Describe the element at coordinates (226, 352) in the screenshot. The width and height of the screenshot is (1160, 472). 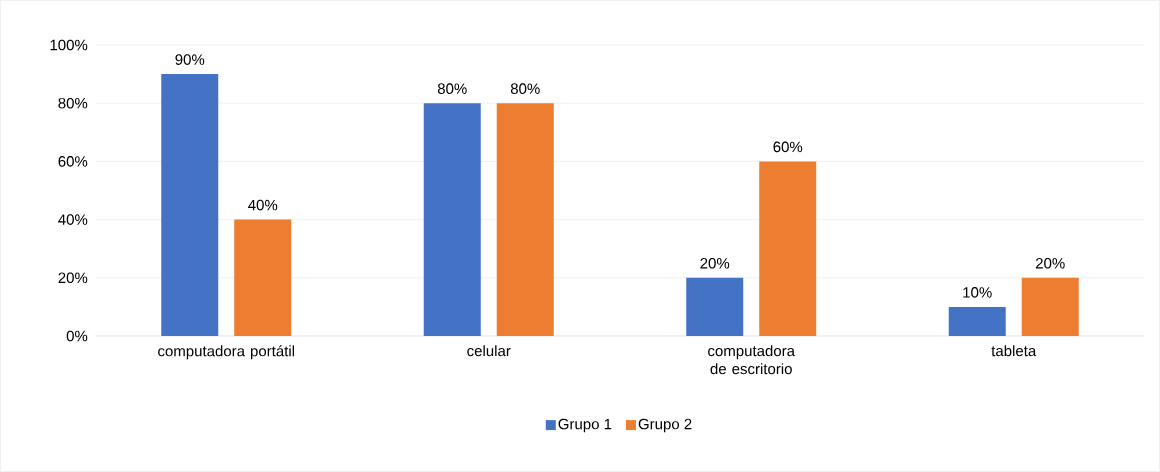
I see `x-tick-label: computadora portátil` at that location.